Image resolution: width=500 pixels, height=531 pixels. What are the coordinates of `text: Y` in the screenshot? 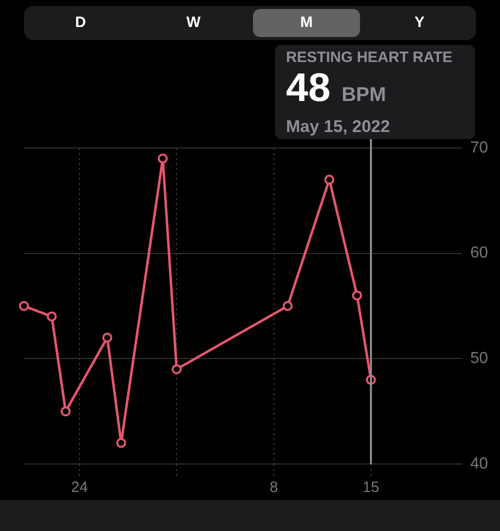 It's located at (419, 23).